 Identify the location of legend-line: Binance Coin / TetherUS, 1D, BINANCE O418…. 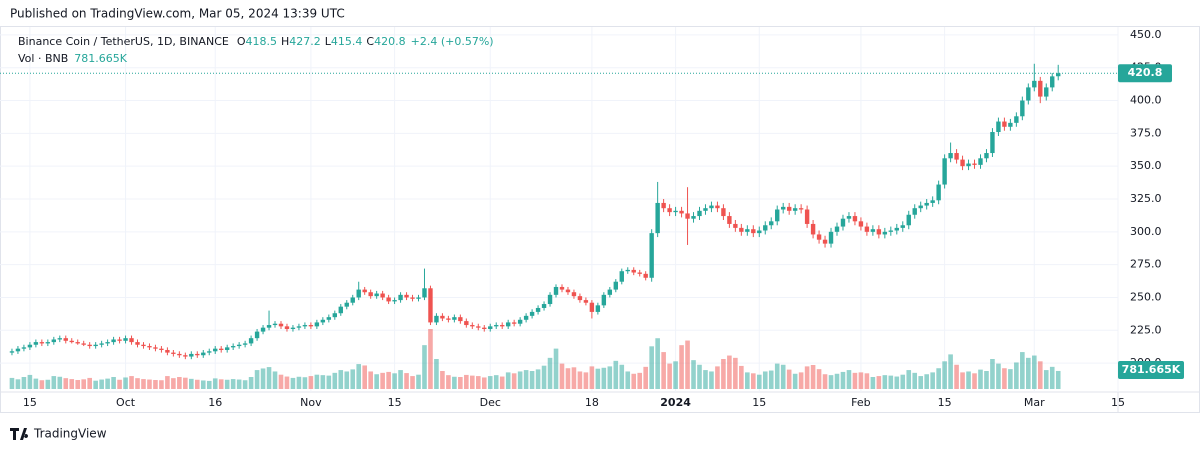
(256, 41).